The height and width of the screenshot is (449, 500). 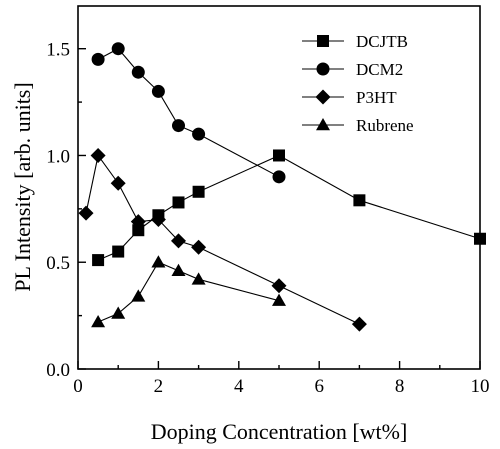 What do you see at coordinates (480, 386) in the screenshot?
I see `x-tick-label: 10` at bounding box center [480, 386].